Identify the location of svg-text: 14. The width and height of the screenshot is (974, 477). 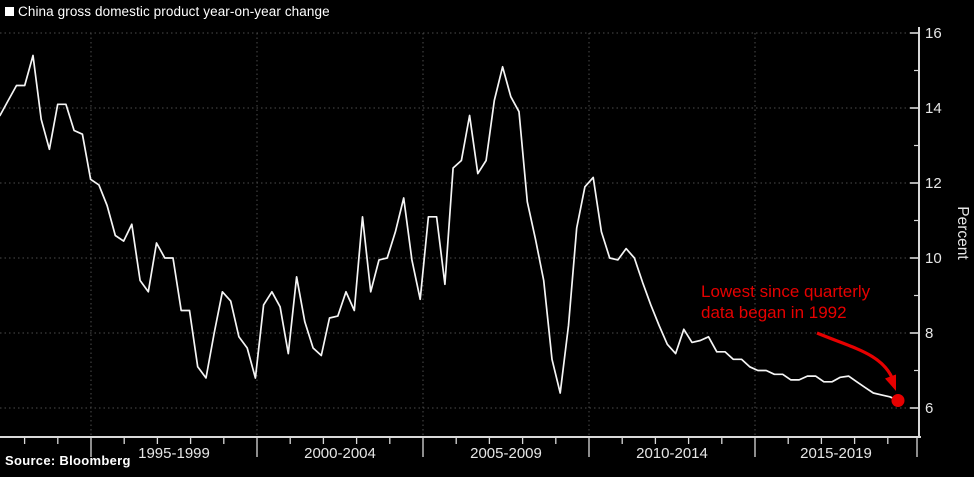
(933, 108).